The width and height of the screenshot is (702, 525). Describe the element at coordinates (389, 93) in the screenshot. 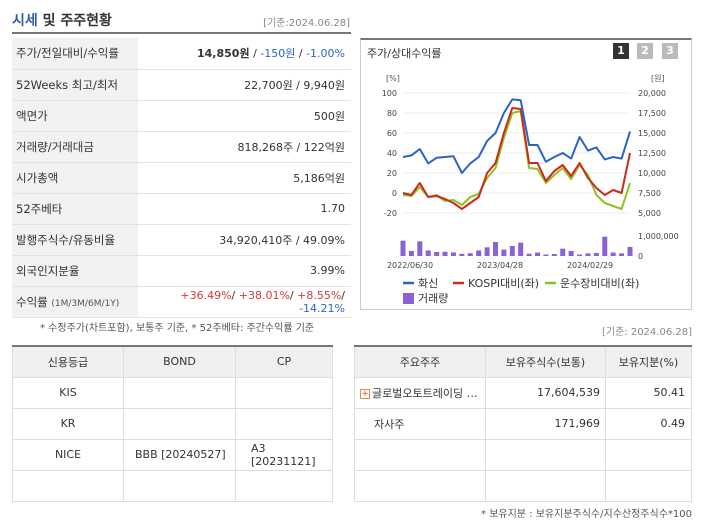

I see `left-tick-label: 100` at that location.